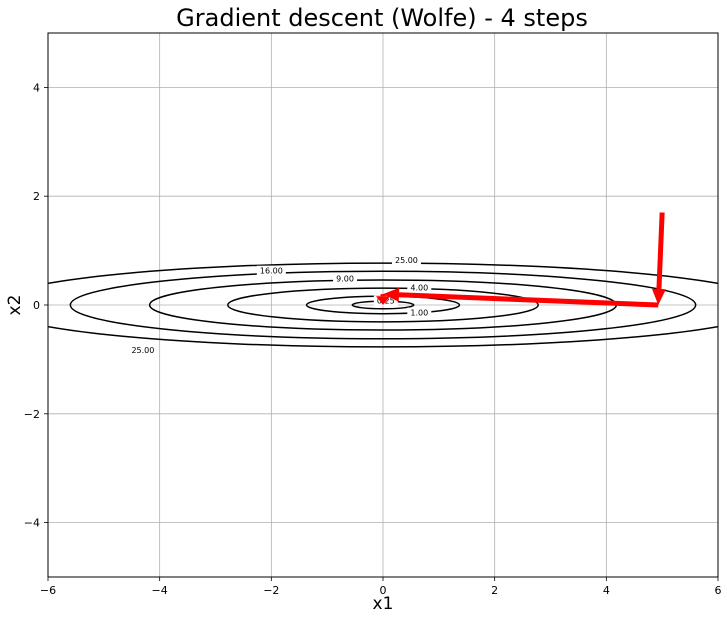 Image resolution: width=727 pixels, height=619 pixels. What do you see at coordinates (48, 590) in the screenshot?
I see `x-tick-label: −6` at bounding box center [48, 590].